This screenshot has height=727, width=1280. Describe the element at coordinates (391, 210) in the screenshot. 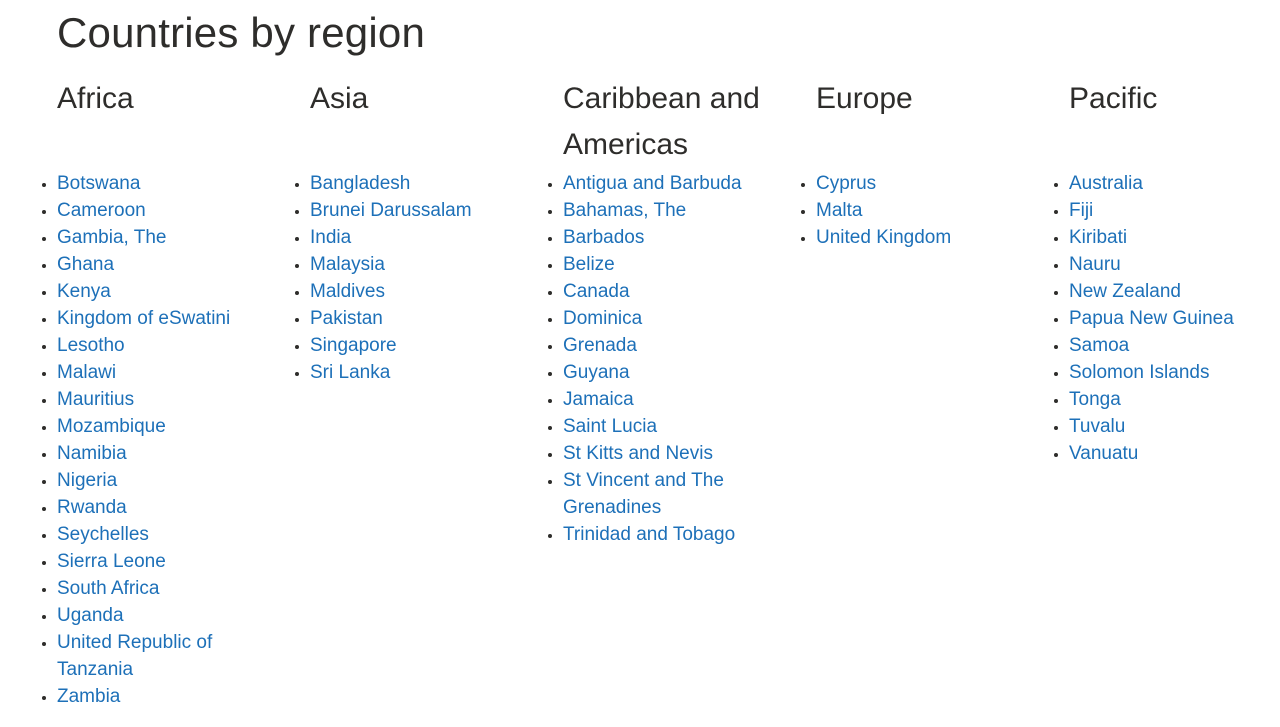

I see `country-link: Brunei Darussalam` at that location.